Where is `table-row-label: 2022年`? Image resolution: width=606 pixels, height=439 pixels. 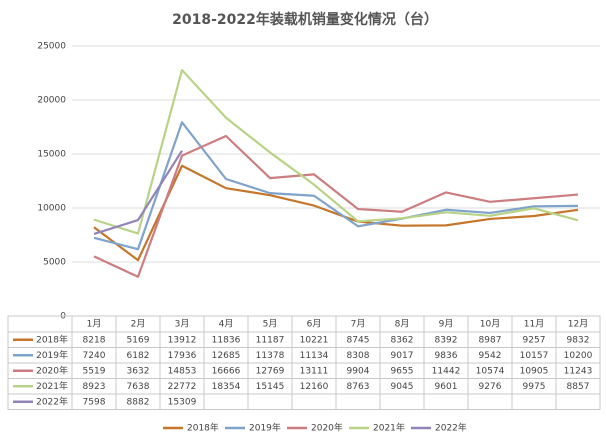
table-row-label: 2022年 is located at coordinates (52, 401).